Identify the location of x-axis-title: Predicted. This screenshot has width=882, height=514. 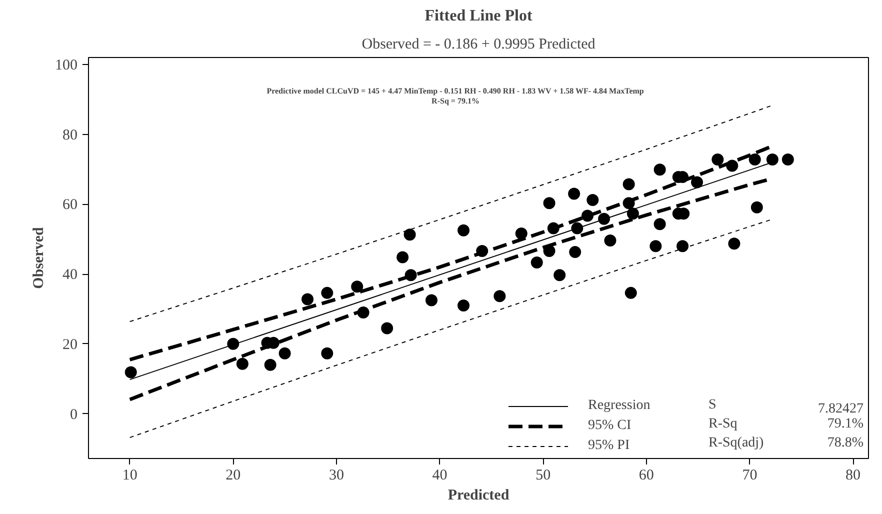
(479, 496).